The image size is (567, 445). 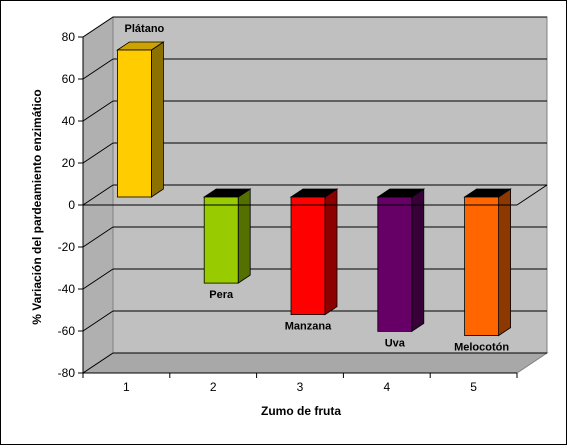 What do you see at coordinates (67, 205) in the screenshot?
I see `y-tick-labels: -80 -60 -40 -20 0 20 40 60 80` at bounding box center [67, 205].